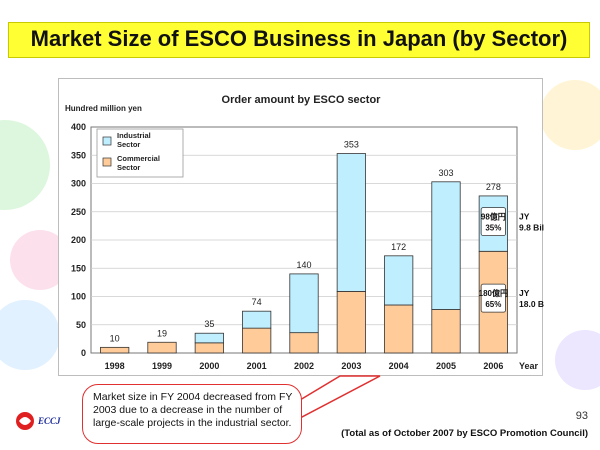 This screenshot has width=600, height=450. I want to click on bar-commercial-1998, so click(115, 350).